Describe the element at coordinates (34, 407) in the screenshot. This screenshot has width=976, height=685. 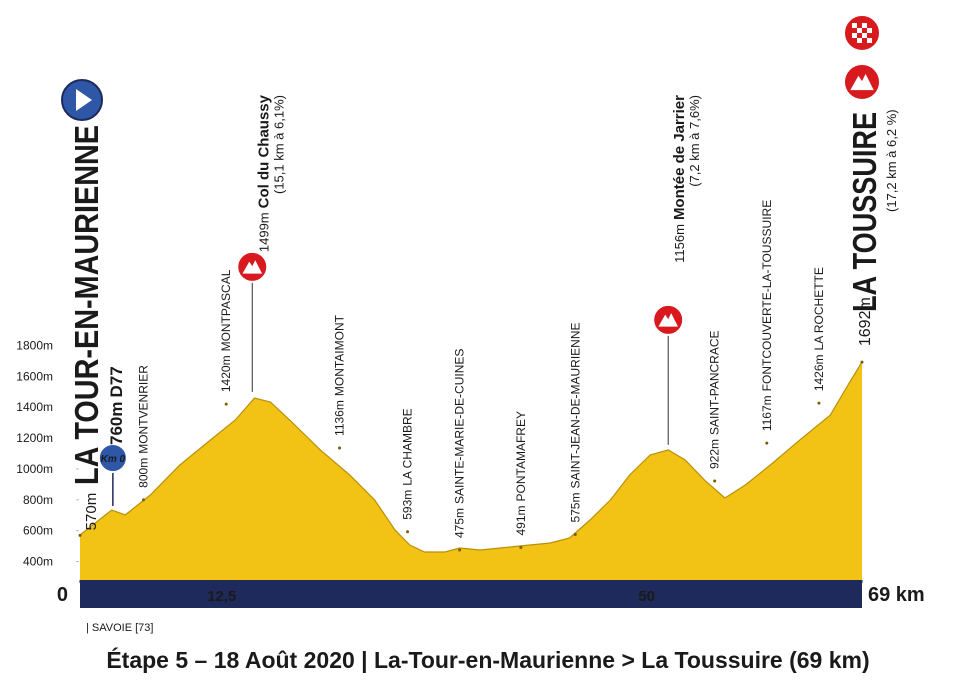
I see `y-tick-label: 1400m` at that location.